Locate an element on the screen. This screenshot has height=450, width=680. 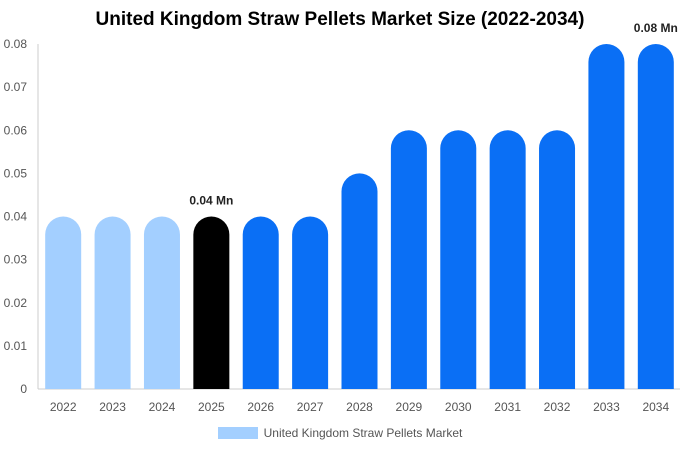
bar-2023 is located at coordinates (112, 302).